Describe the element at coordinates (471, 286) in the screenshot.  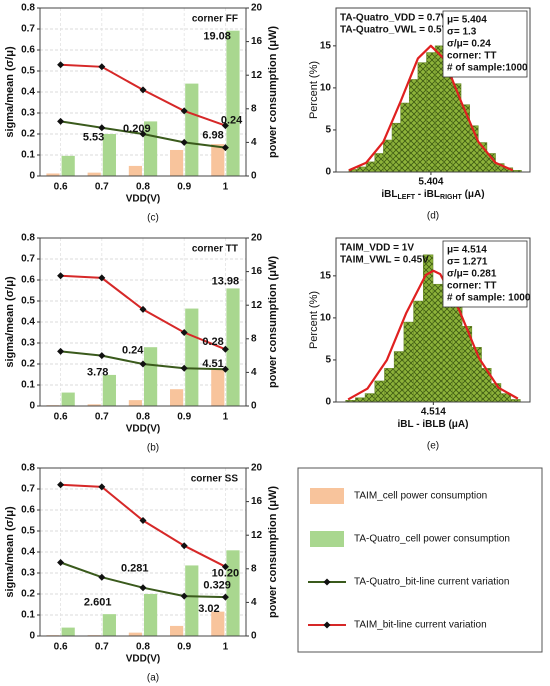
I see `stats-text: corner: TT` at that location.